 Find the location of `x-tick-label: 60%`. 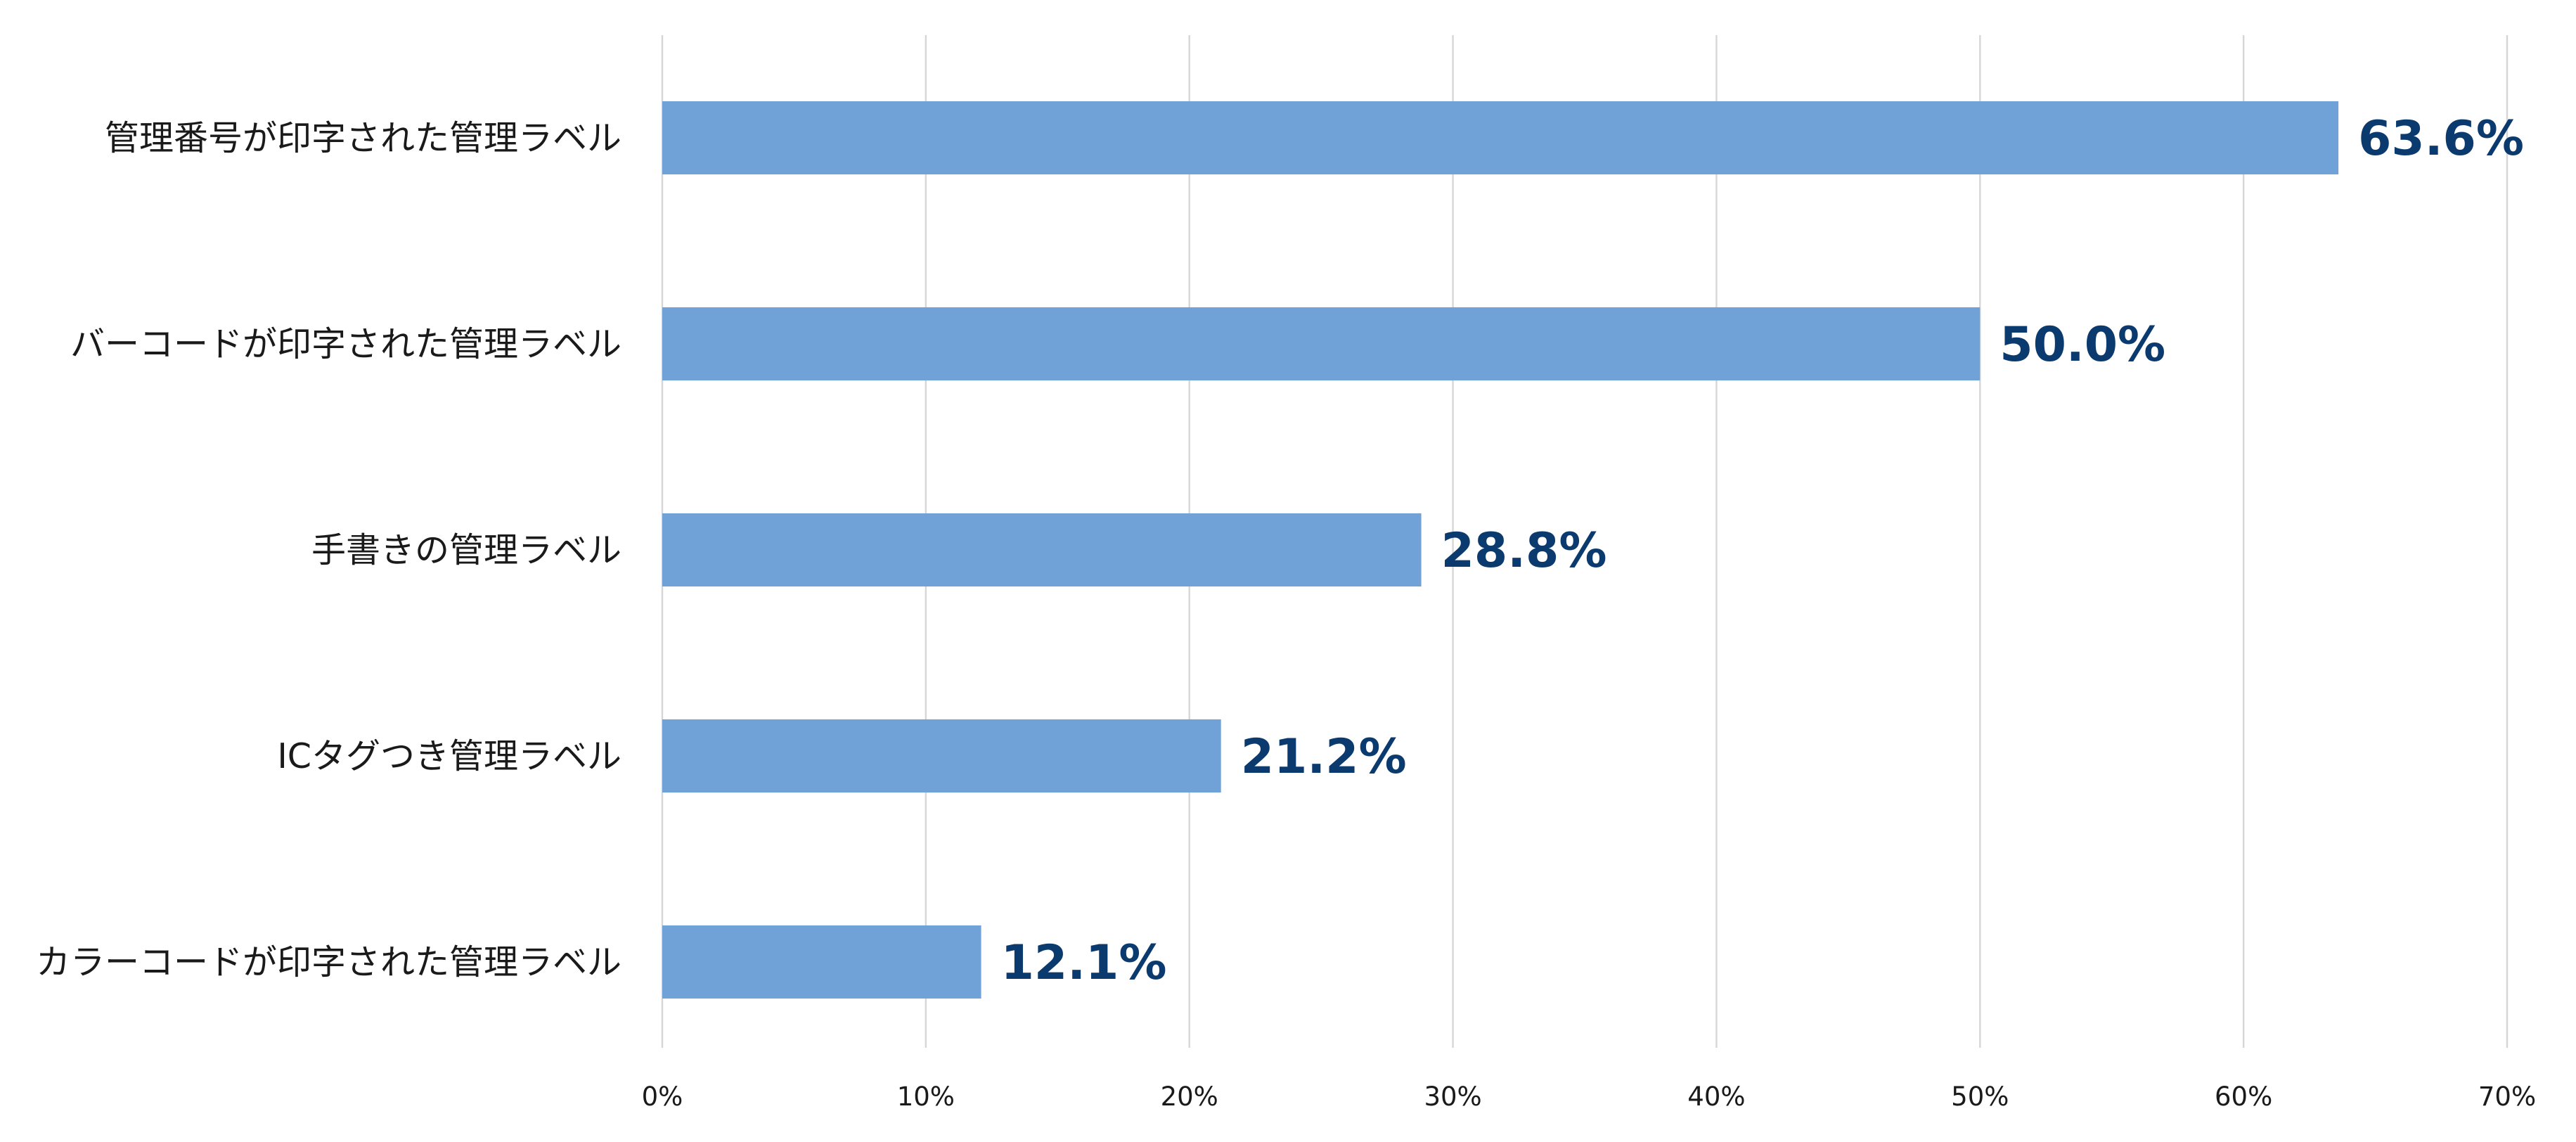

x-tick-label: 60% is located at coordinates (2243, 1097).